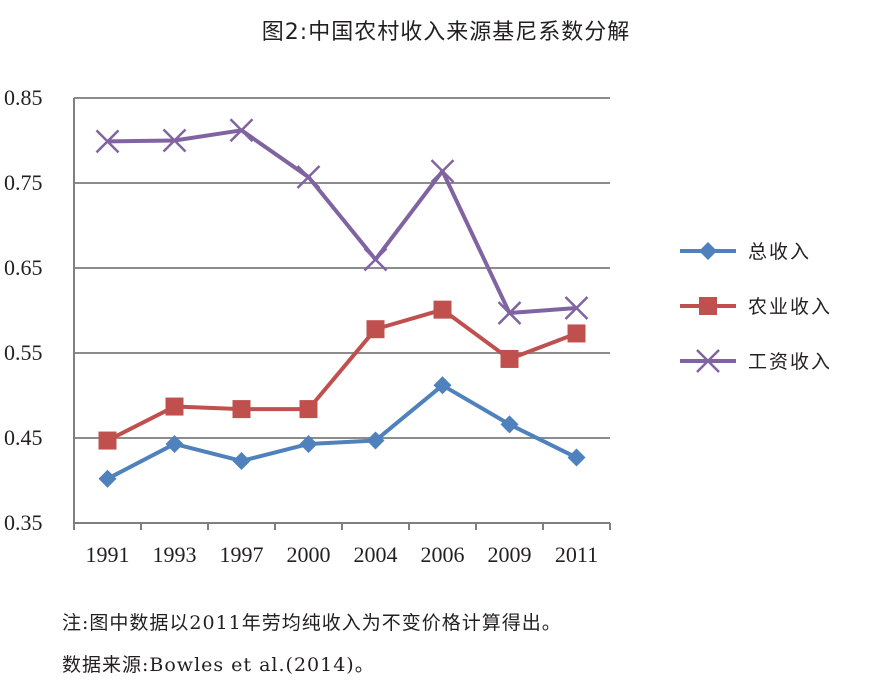 This screenshot has width=892, height=695. I want to click on chart-title: 图2:中国农村收入来源基尼系数分解, so click(446, 32).